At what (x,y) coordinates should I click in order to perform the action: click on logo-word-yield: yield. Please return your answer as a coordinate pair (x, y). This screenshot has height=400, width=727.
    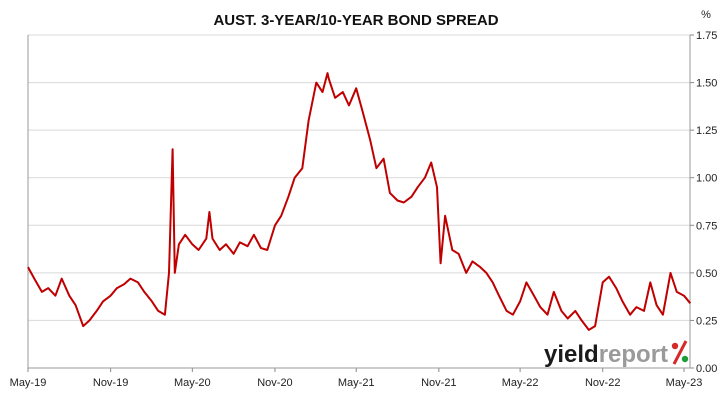
    Looking at the image, I should click on (571, 354).